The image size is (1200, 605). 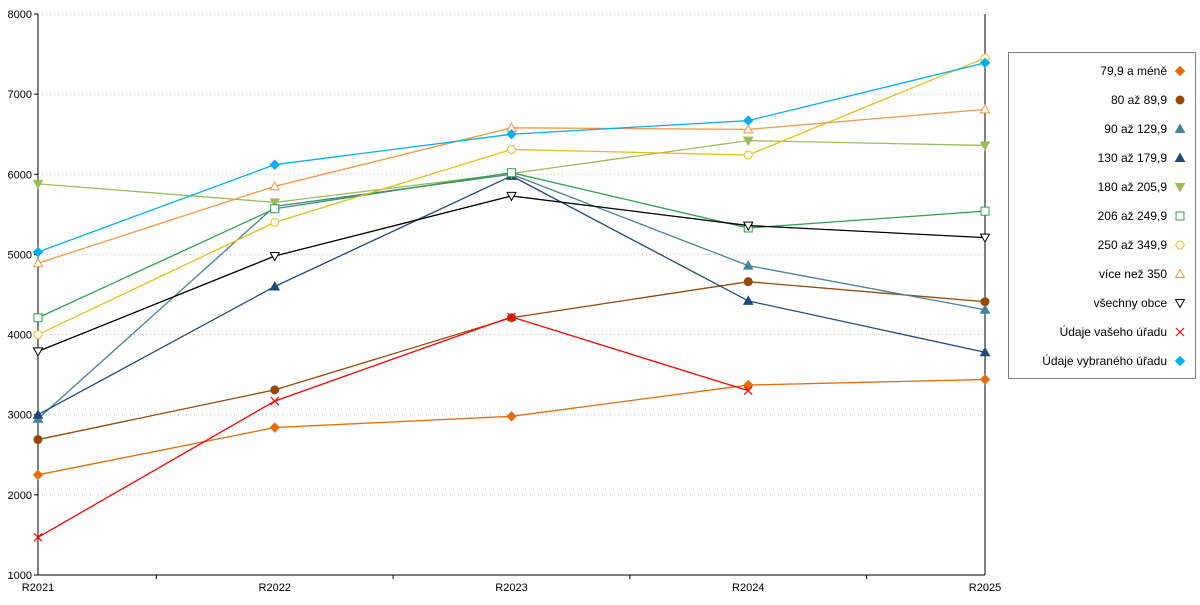 I want to click on legend-item: všechny obce, so click(x=1102, y=302).